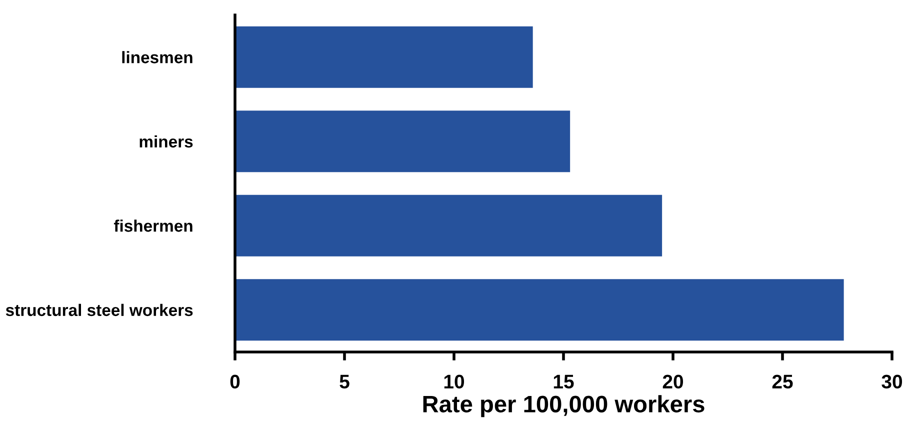  I want to click on y-tick-label: structural steel workers, so click(99, 310).